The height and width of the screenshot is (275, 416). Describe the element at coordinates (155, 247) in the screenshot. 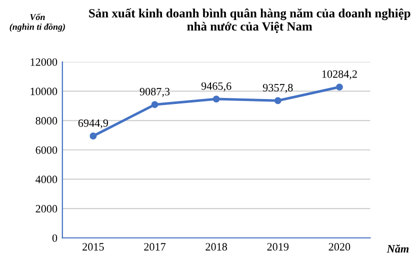

I see `x-tick-label: 2017` at that location.